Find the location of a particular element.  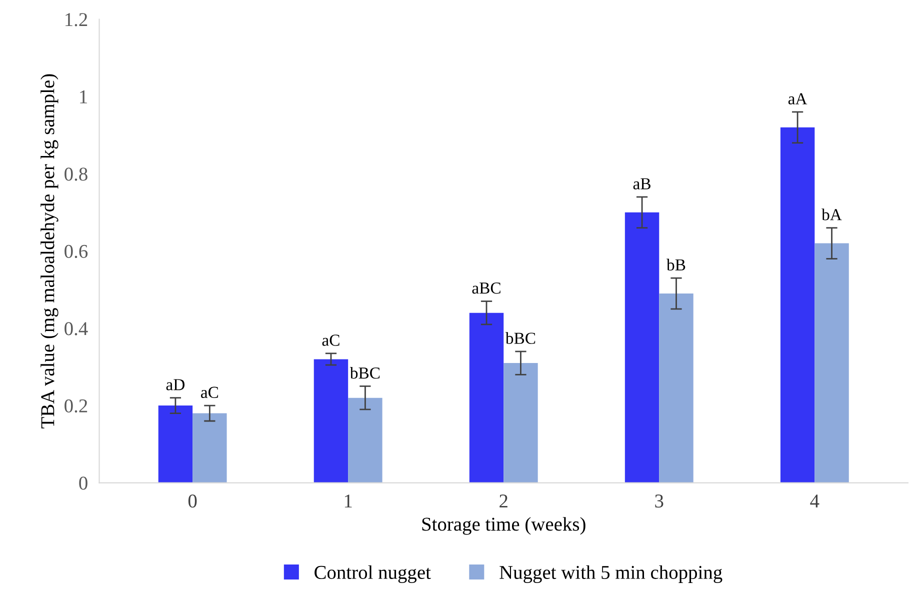

data-label: aBC is located at coordinates (486, 288).